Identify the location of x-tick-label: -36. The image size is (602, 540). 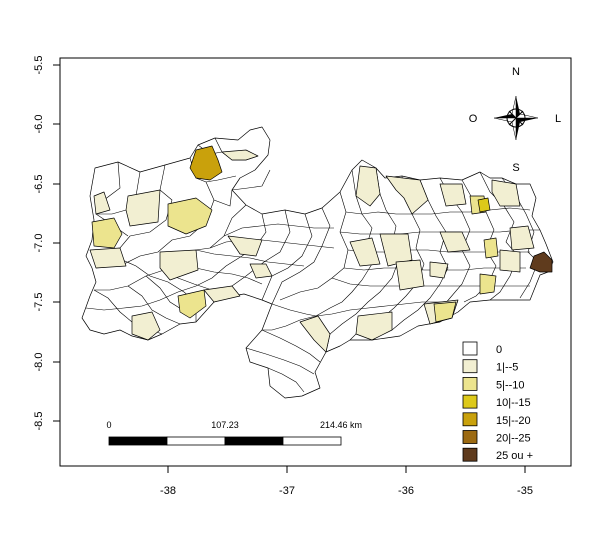
(406, 491).